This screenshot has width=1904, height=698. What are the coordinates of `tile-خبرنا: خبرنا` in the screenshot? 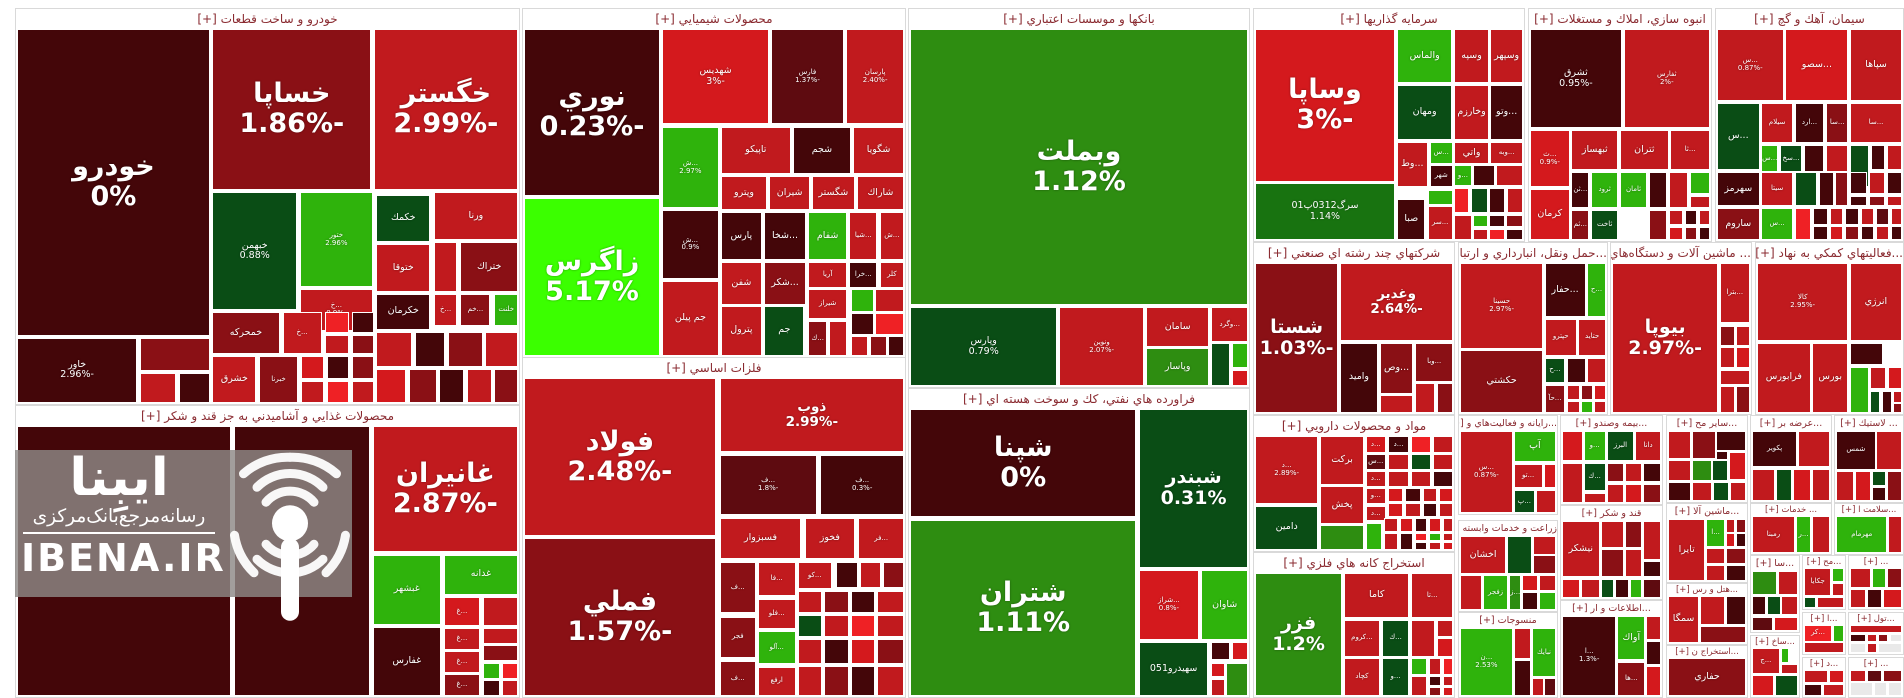 It's located at (278, 379).